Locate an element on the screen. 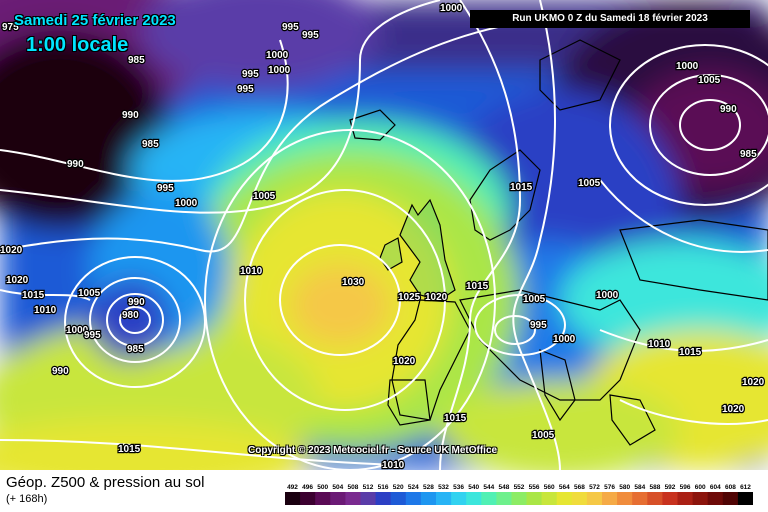 This screenshot has width=768, height=512. isobar-label: 1030 is located at coordinates (353, 282).